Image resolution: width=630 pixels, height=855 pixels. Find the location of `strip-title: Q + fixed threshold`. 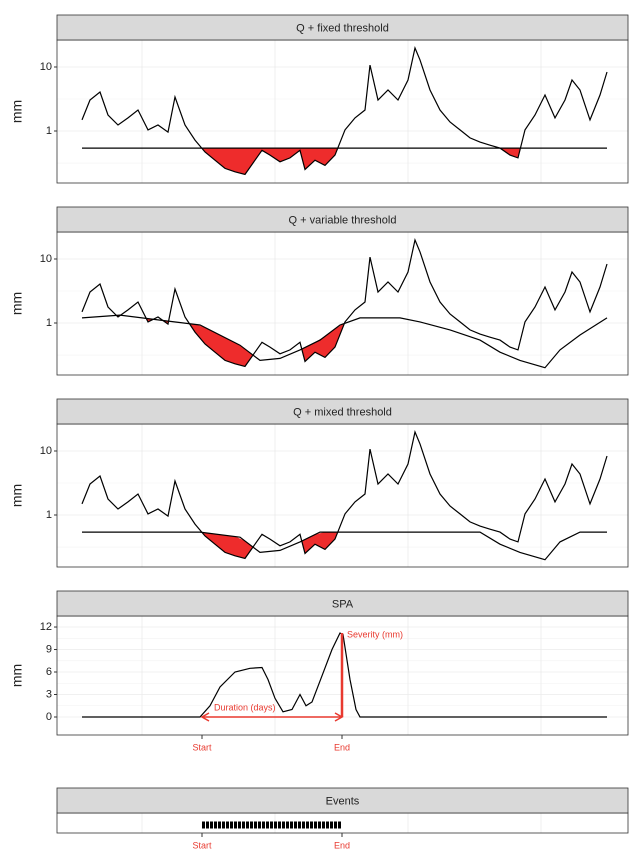

strip-title: Q + fixed threshold is located at coordinates (342, 28).